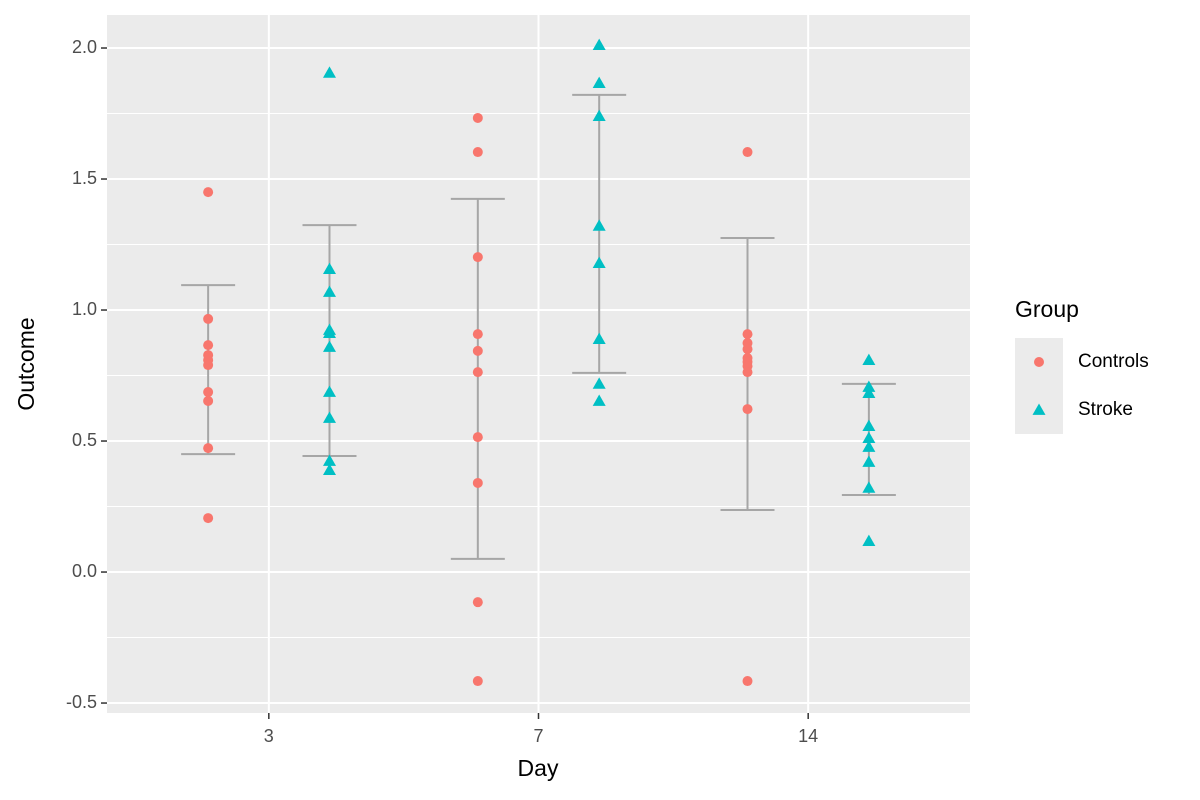 This screenshot has height=800, width=1200. I want to click on y-tick-label: 0.0, so click(84, 571).